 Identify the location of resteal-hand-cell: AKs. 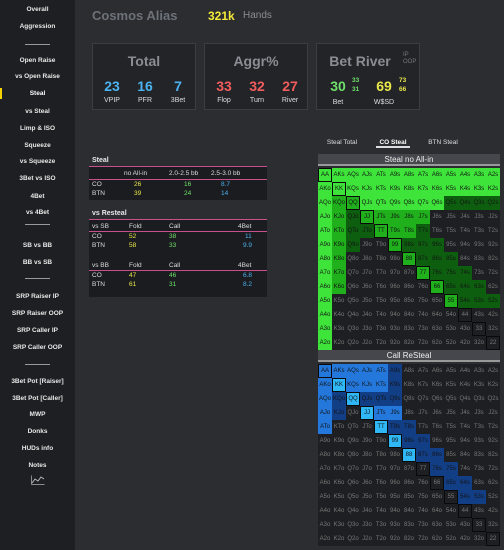
(339, 371).